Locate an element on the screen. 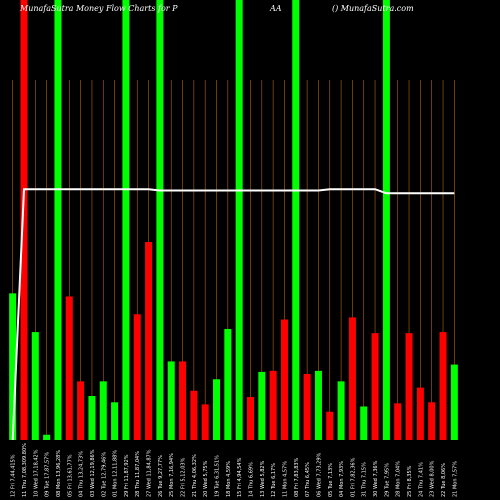  x-tick-label: 03 Wed 12,19,86% is located at coordinates (93, 473).